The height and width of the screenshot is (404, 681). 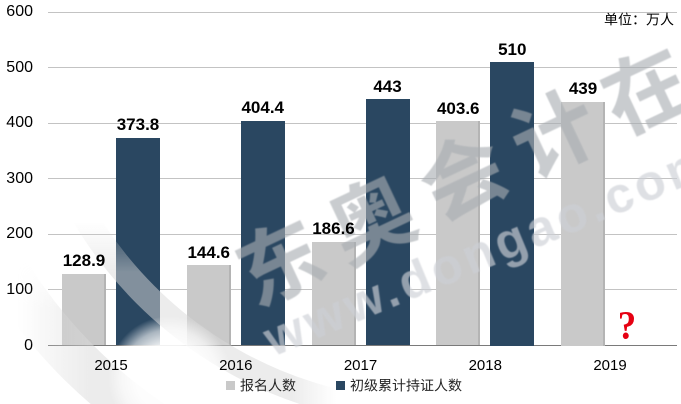 I want to click on y-tick-label-400: 400, so click(x=19, y=123).